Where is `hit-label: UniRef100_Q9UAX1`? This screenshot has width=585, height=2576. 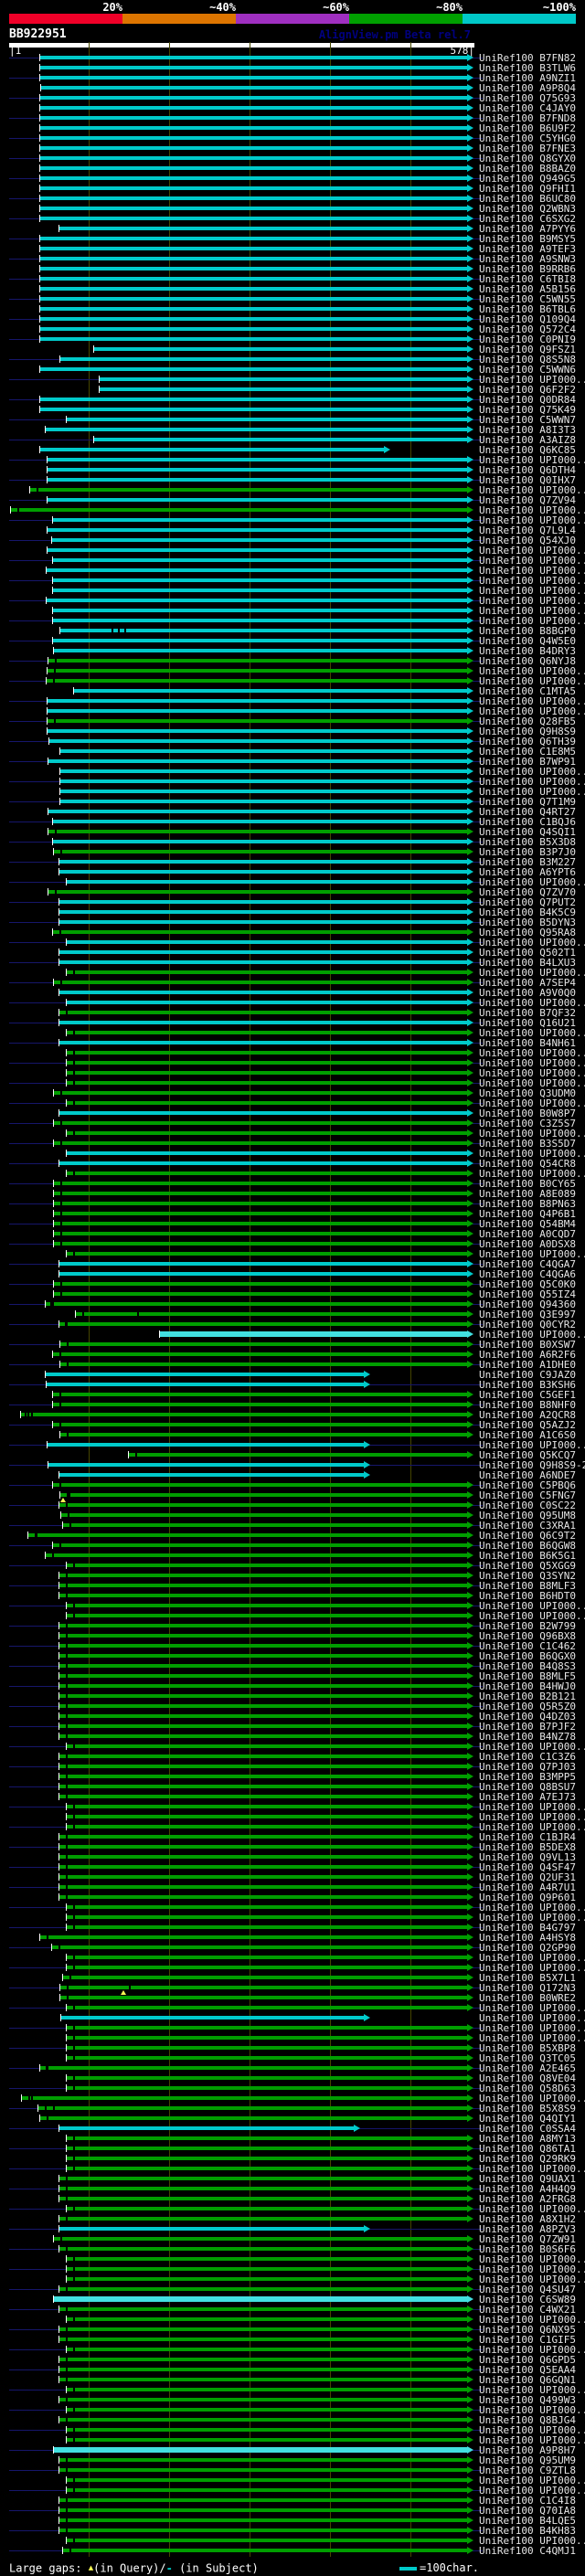 hit-label: UniRef100_Q9UAX1 is located at coordinates (528, 2179).